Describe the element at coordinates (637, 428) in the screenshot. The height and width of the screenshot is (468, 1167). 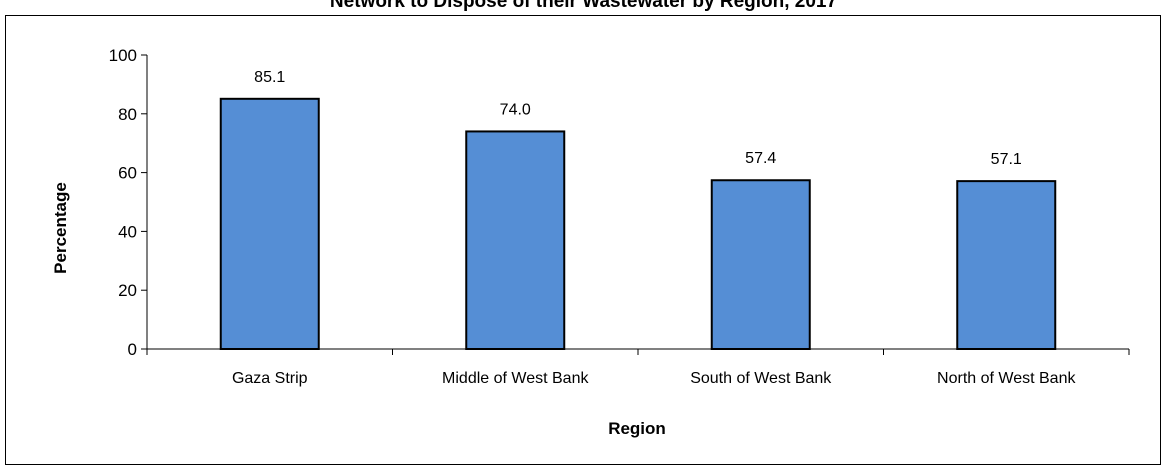
I see `x-axis-title: Region` at that location.